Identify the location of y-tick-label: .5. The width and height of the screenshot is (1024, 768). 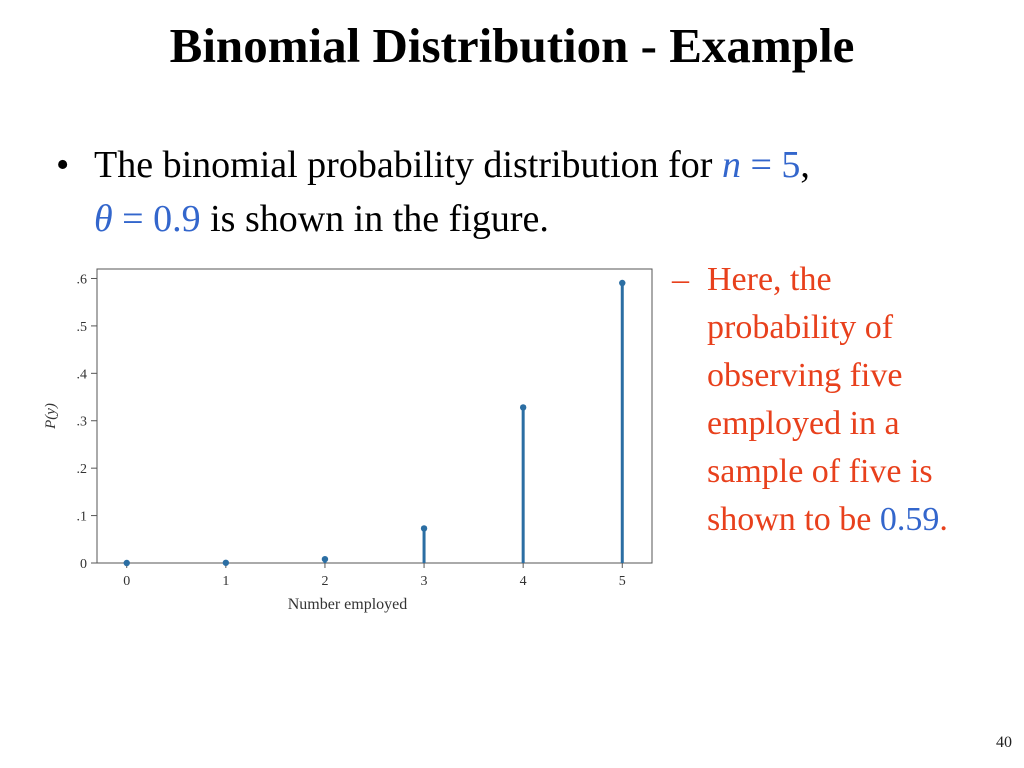
(82, 327).